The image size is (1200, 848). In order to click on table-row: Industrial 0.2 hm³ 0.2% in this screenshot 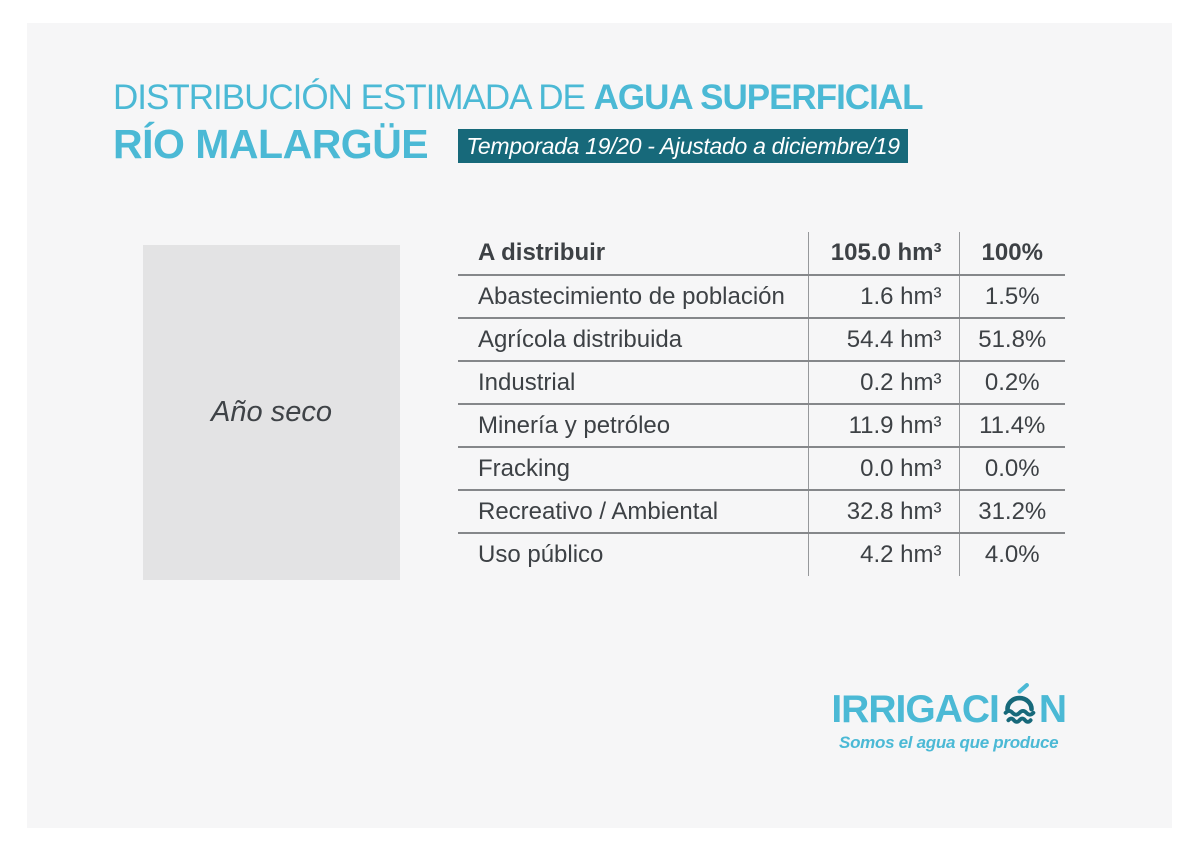, I will do `click(761, 382)`.